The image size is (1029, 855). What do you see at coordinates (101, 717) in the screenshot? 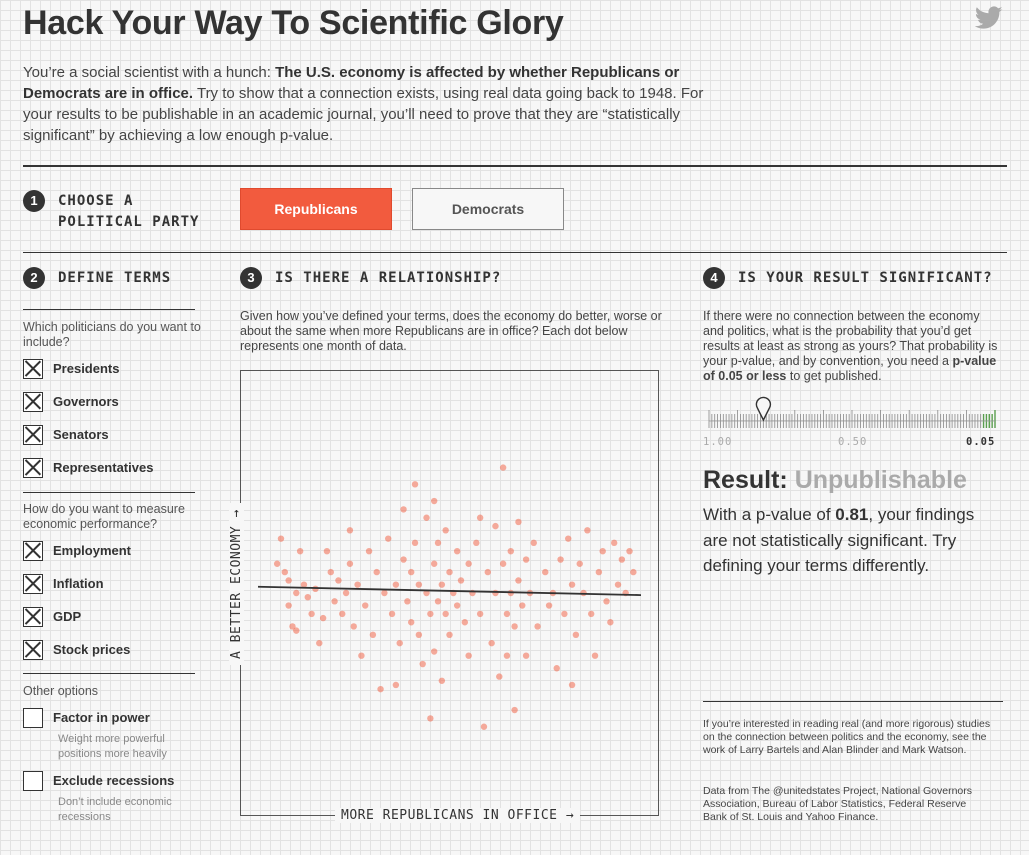
I see `checkbox-label: Factor in power` at bounding box center [101, 717].